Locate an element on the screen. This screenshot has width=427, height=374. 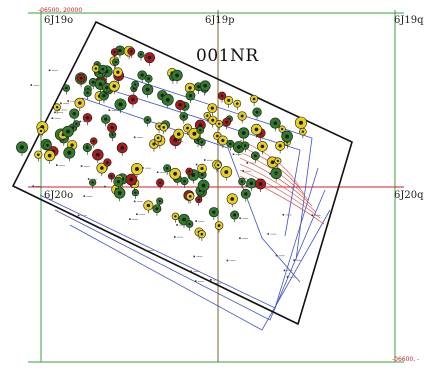
grid-label-middle-right: 6J20q is located at coordinates (409, 195).